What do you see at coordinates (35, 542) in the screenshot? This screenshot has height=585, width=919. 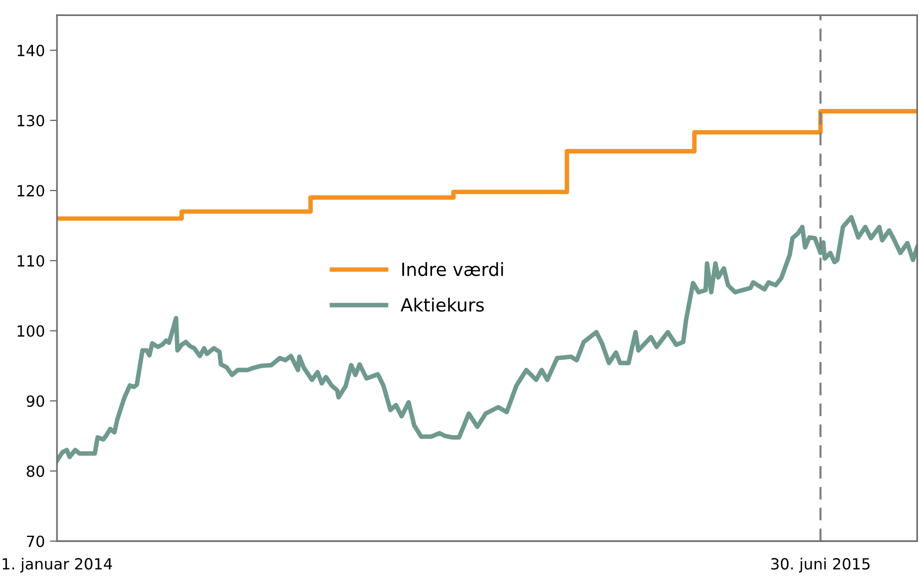 I see `y-tick-label: 70` at bounding box center [35, 542].